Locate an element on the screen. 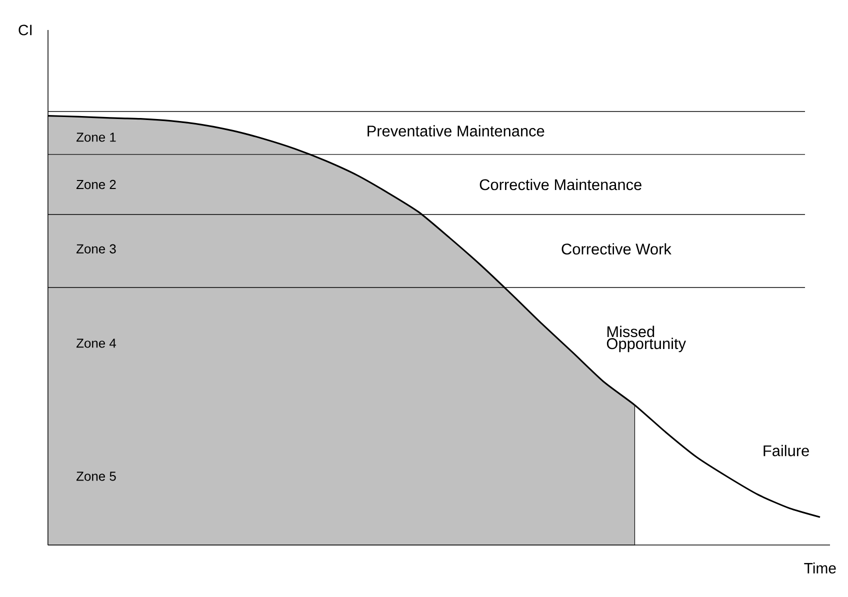  annotation: Zone 1 is located at coordinates (96, 137).